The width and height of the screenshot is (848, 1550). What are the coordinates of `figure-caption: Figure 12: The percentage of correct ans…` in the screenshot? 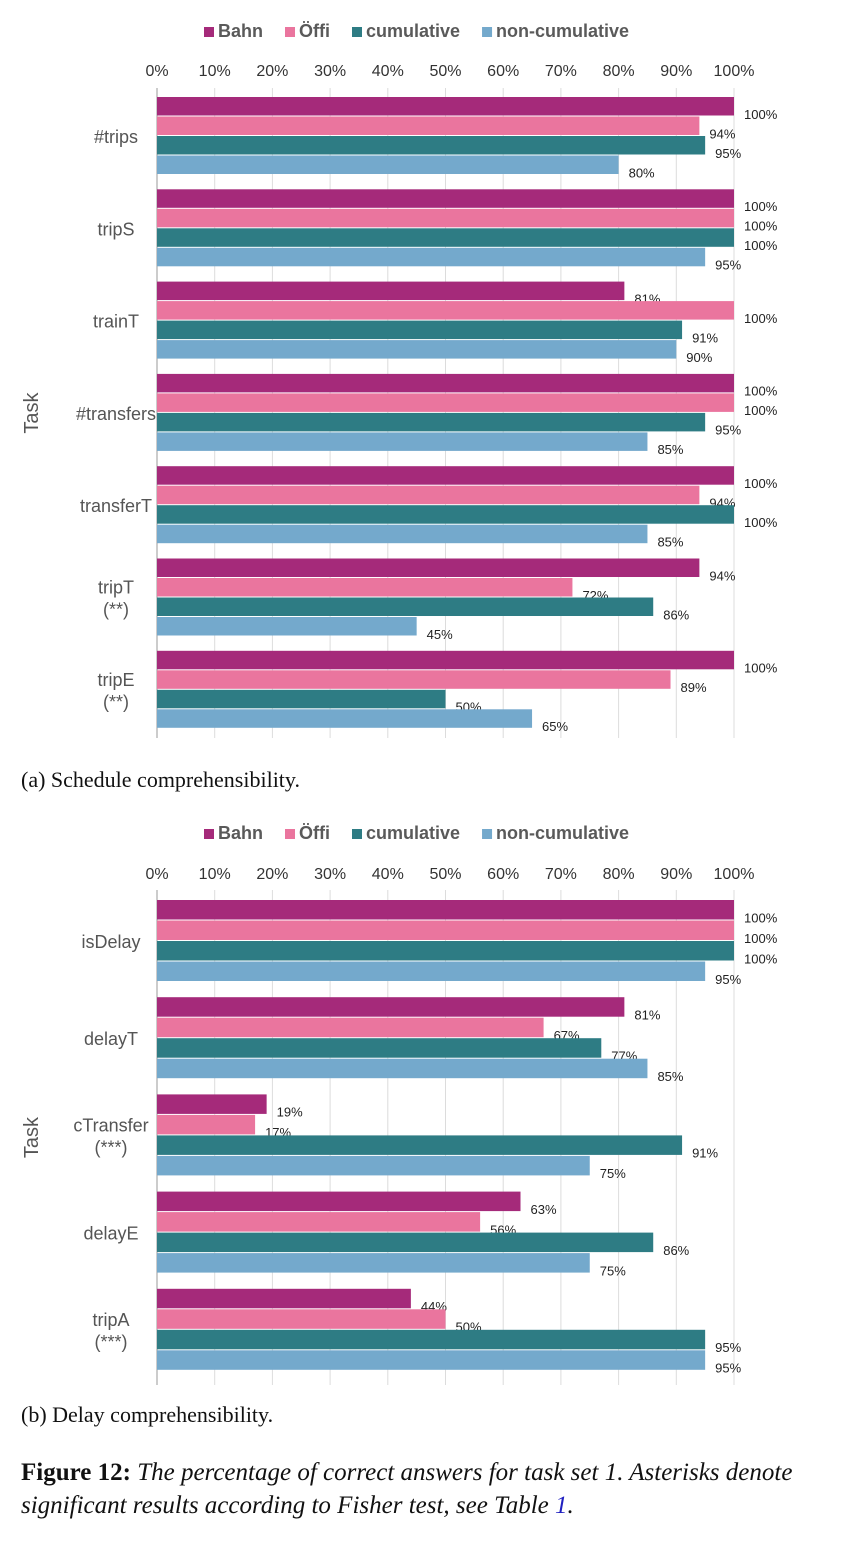 It's located at (427, 1489).